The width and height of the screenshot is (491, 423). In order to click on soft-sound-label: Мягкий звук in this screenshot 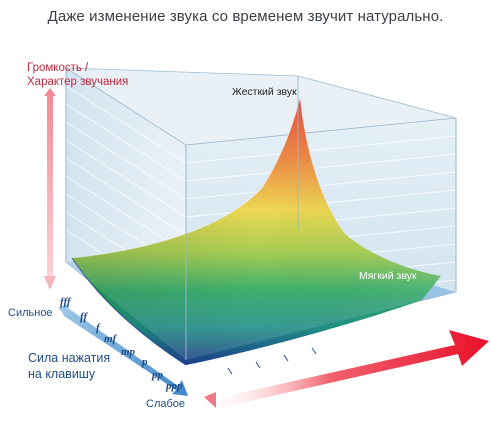, I will do `click(388, 276)`.